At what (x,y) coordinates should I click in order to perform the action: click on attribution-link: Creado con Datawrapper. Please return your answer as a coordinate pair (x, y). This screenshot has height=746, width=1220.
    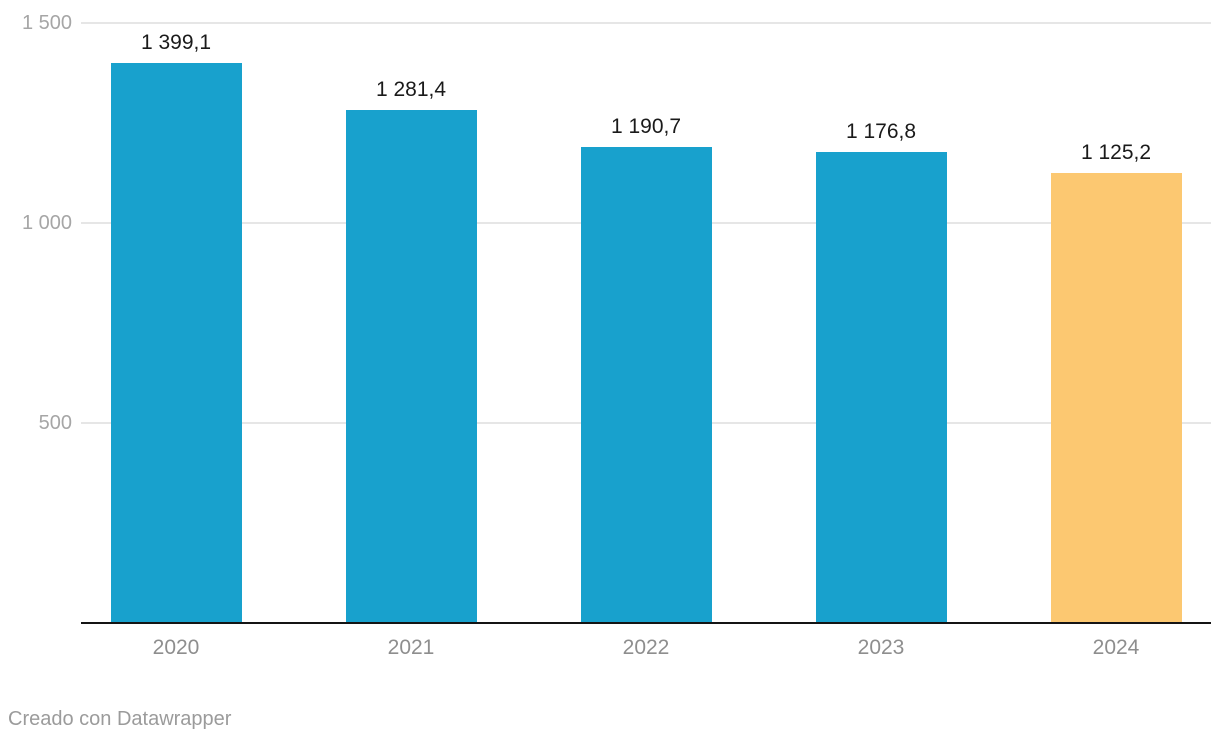
    Looking at the image, I should click on (120, 719).